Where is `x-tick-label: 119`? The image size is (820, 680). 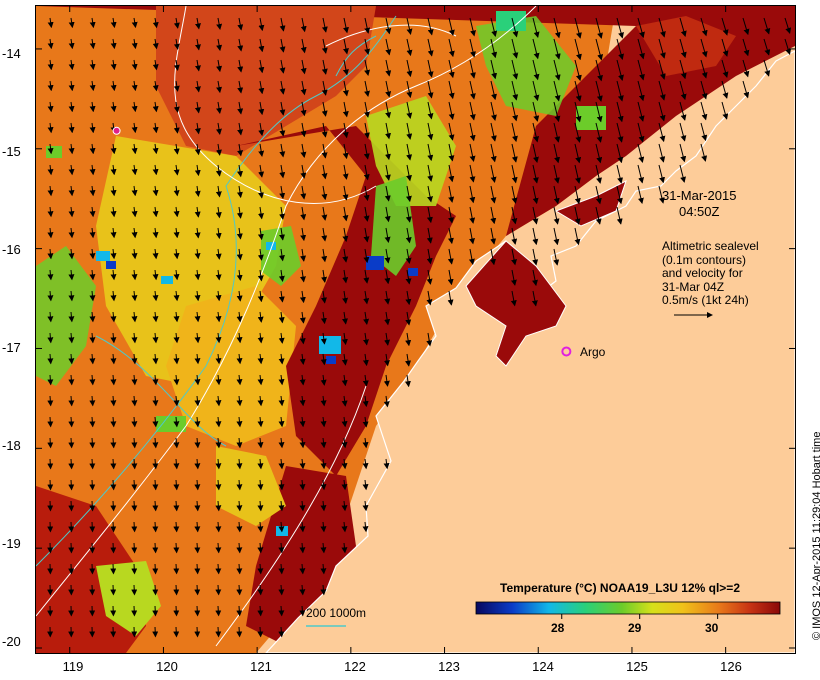
x-tick-label: 119 is located at coordinates (73, 666).